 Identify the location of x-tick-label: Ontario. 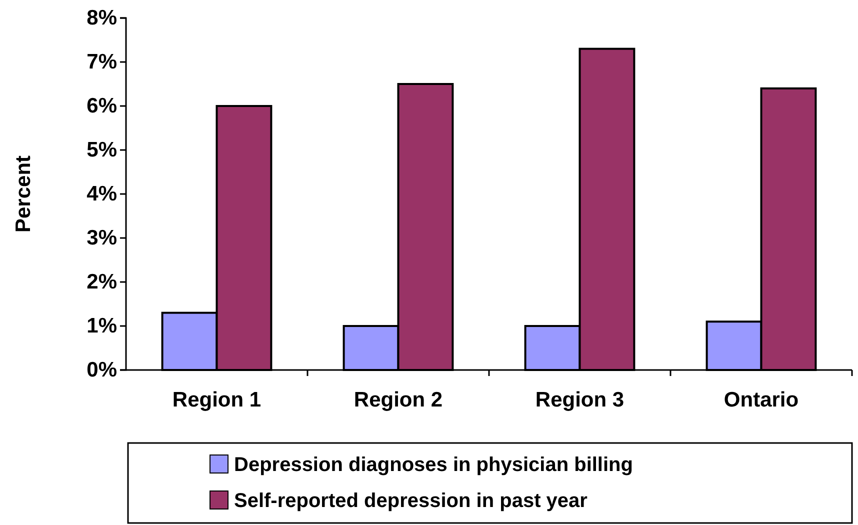
(761, 400).